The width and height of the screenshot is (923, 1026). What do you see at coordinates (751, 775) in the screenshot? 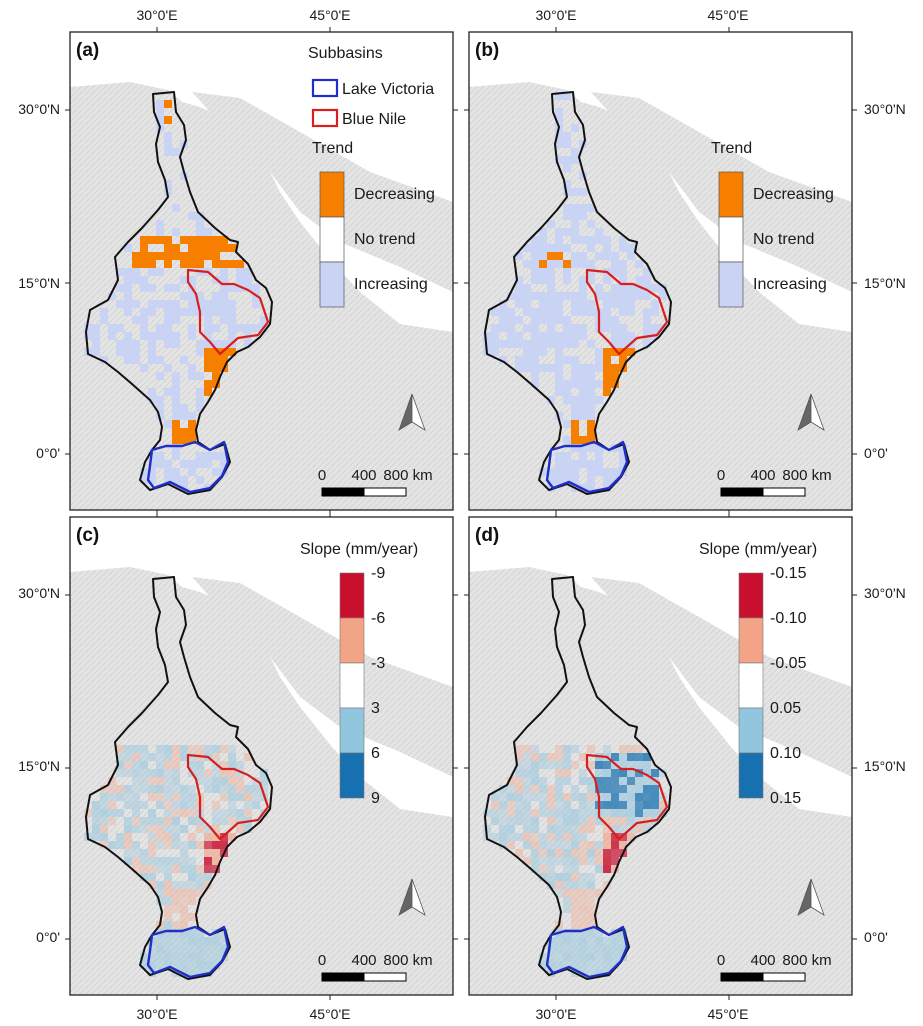
I see `slope-swatch` at bounding box center [751, 775].